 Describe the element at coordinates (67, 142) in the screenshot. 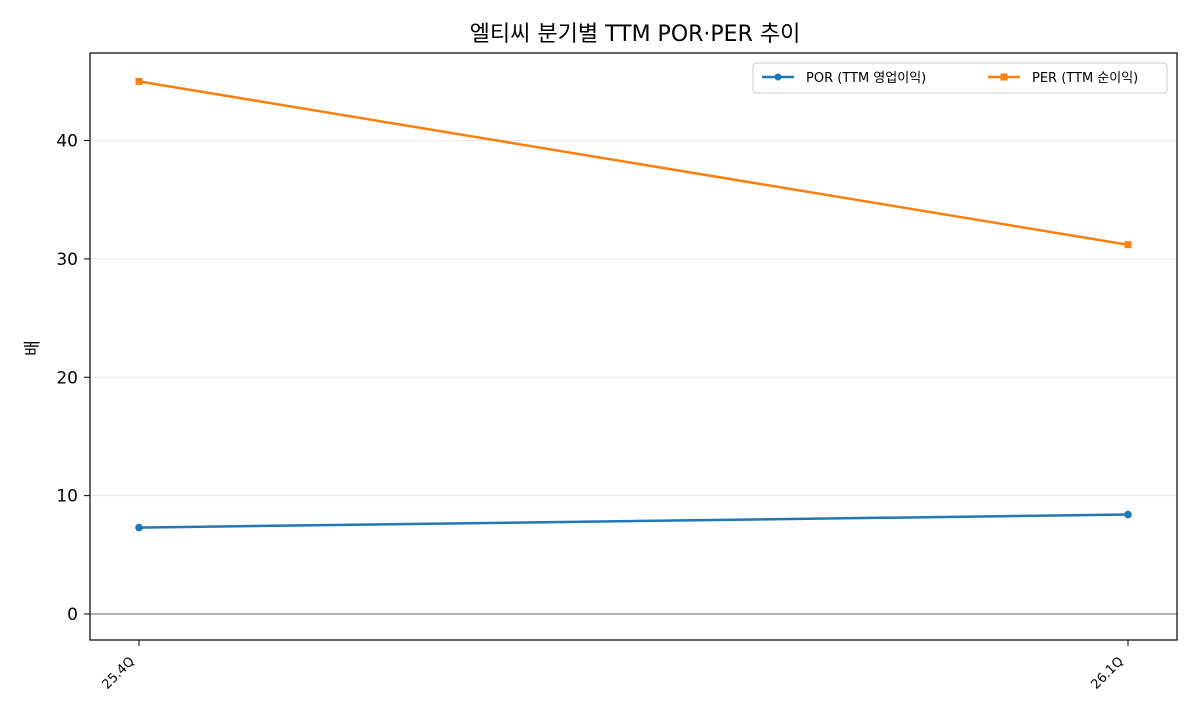

I see `y-tick-label: 40` at that location.